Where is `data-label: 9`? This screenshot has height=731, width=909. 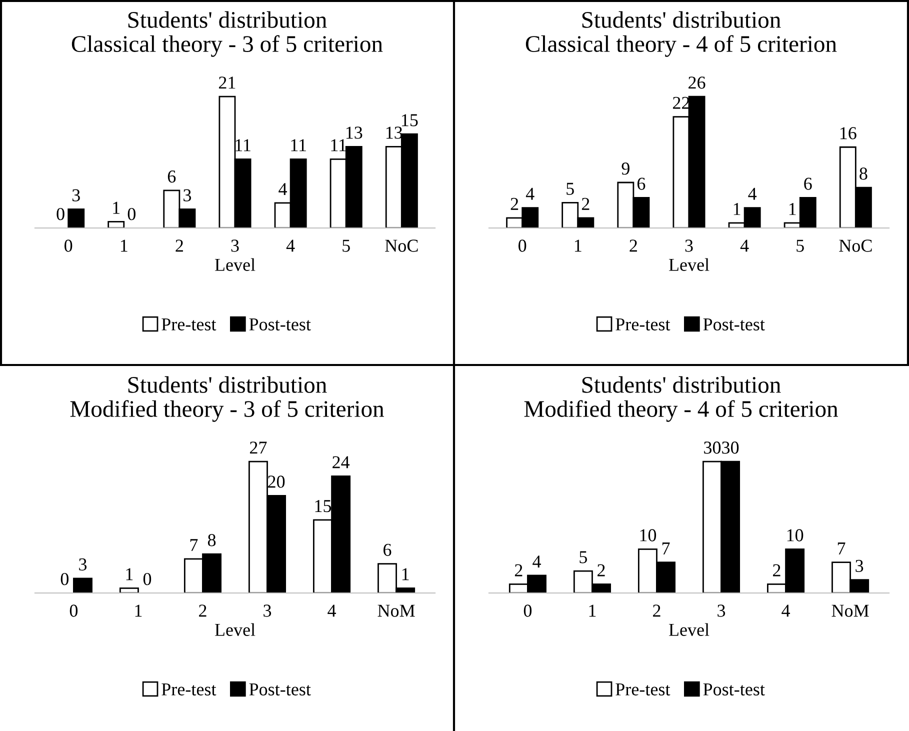 data-label: 9 is located at coordinates (626, 168).